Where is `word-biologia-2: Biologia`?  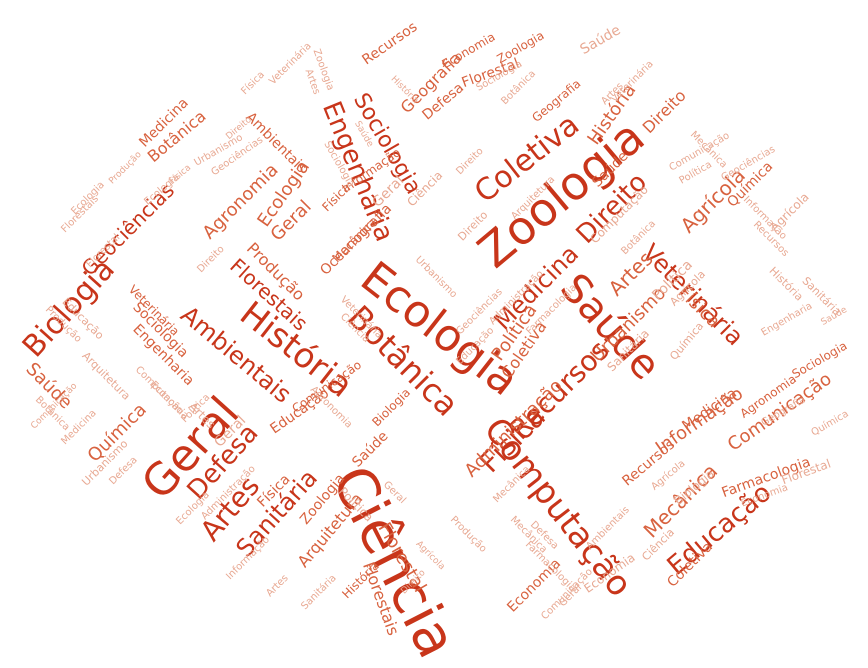
word-biologia-2: Biologia is located at coordinates (391, 407).